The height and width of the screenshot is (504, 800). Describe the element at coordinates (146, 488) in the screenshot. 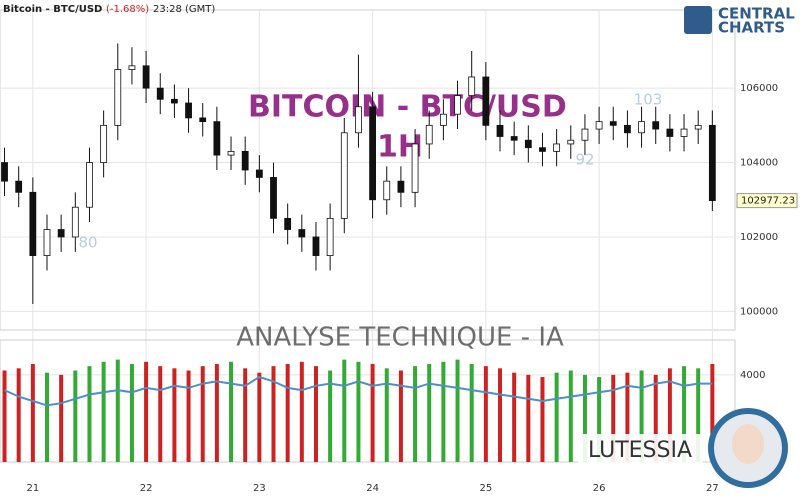

I see `x-tick-label: 22` at that location.